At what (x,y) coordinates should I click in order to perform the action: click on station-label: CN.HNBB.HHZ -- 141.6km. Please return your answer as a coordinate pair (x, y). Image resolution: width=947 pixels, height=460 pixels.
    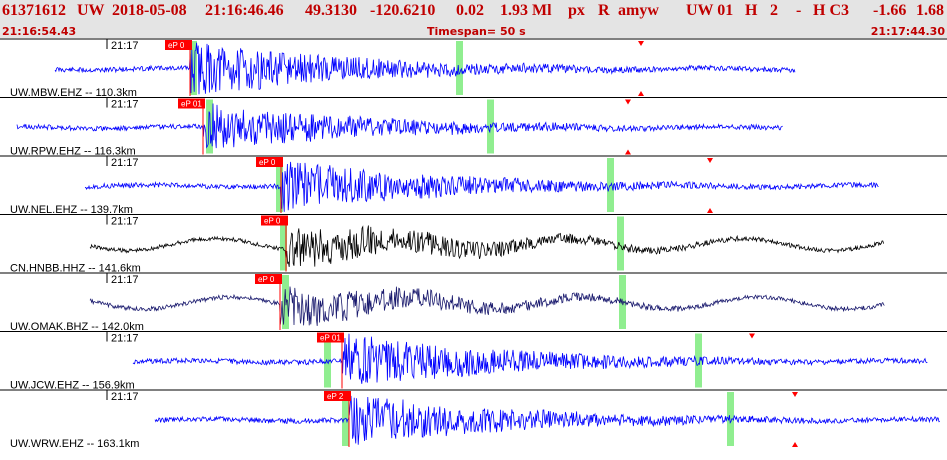
    Looking at the image, I should click on (75, 269).